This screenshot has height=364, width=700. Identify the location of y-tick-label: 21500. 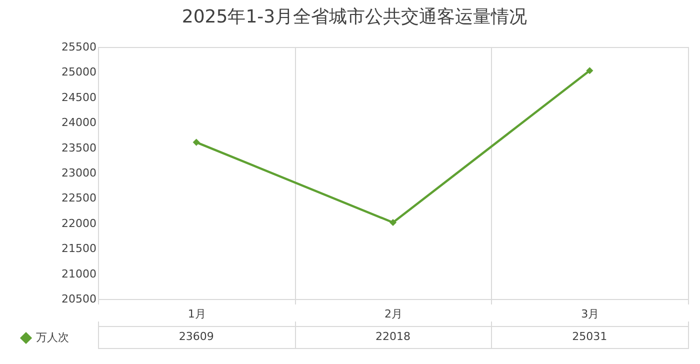
(79, 249).